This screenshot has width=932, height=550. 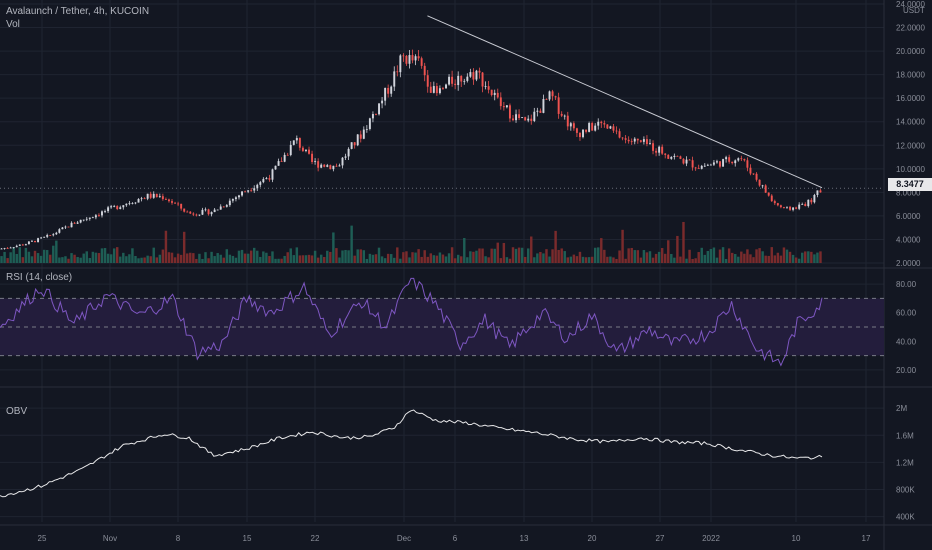 I want to click on time-axis: 25 Nov 8 15 22 Dec 6 13 20 27 2022 10 17, so click(x=454, y=538).